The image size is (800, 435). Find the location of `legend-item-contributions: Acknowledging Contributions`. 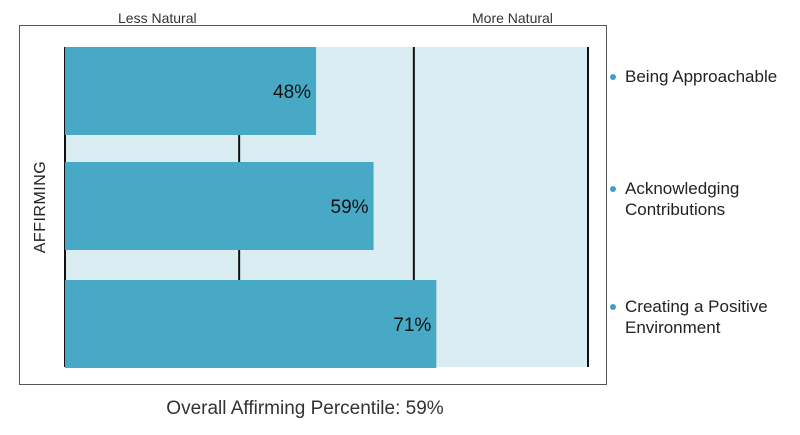

legend-item-contributions: Acknowledging Contributions is located at coordinates (702, 199).